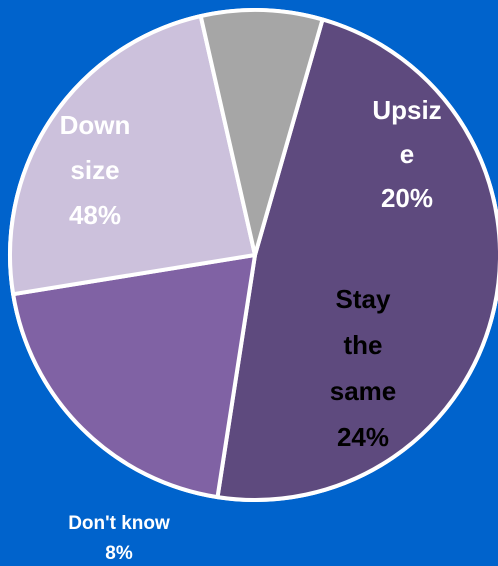  I want to click on slice-label-line: Upsiz, so click(406, 110).